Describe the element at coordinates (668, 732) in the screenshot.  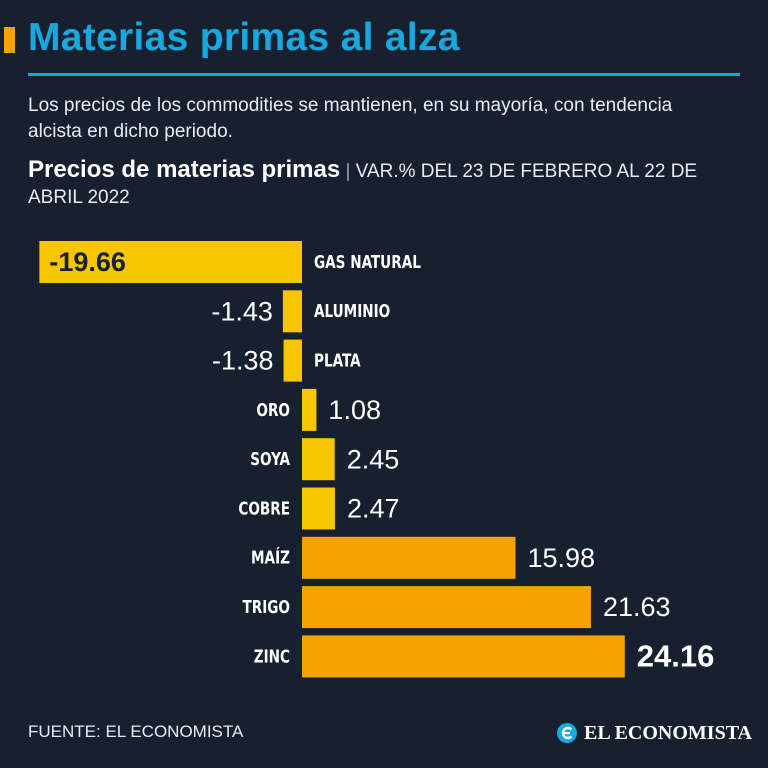
I see `brand-name: EL ECONOMISTA` at that location.